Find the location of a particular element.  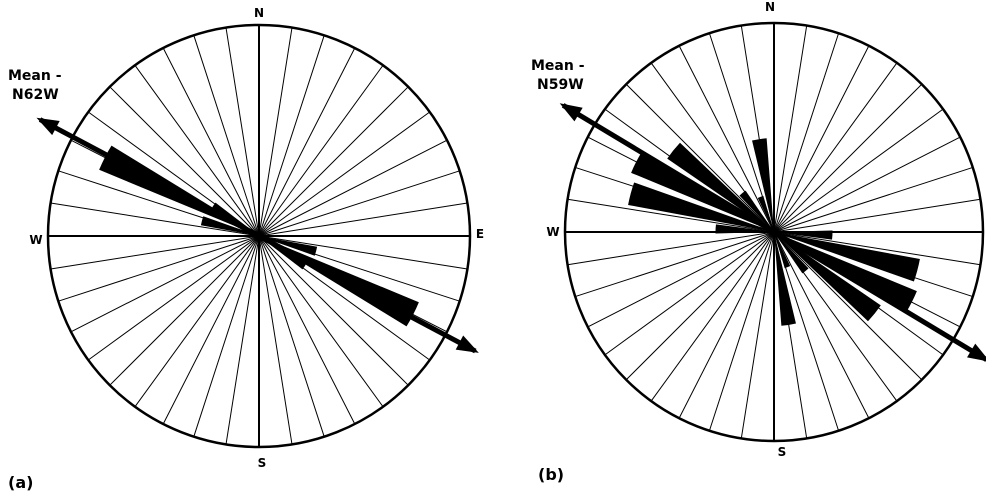

compass-south-label-a: S is located at coordinates (262, 463).